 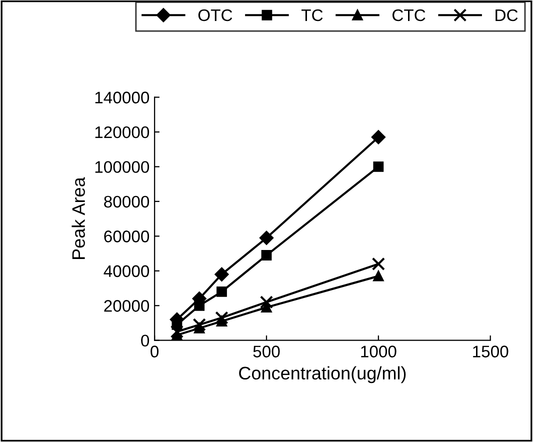 What do you see at coordinates (127, 271) in the screenshot?
I see `y-tick-label: 40000` at bounding box center [127, 271].